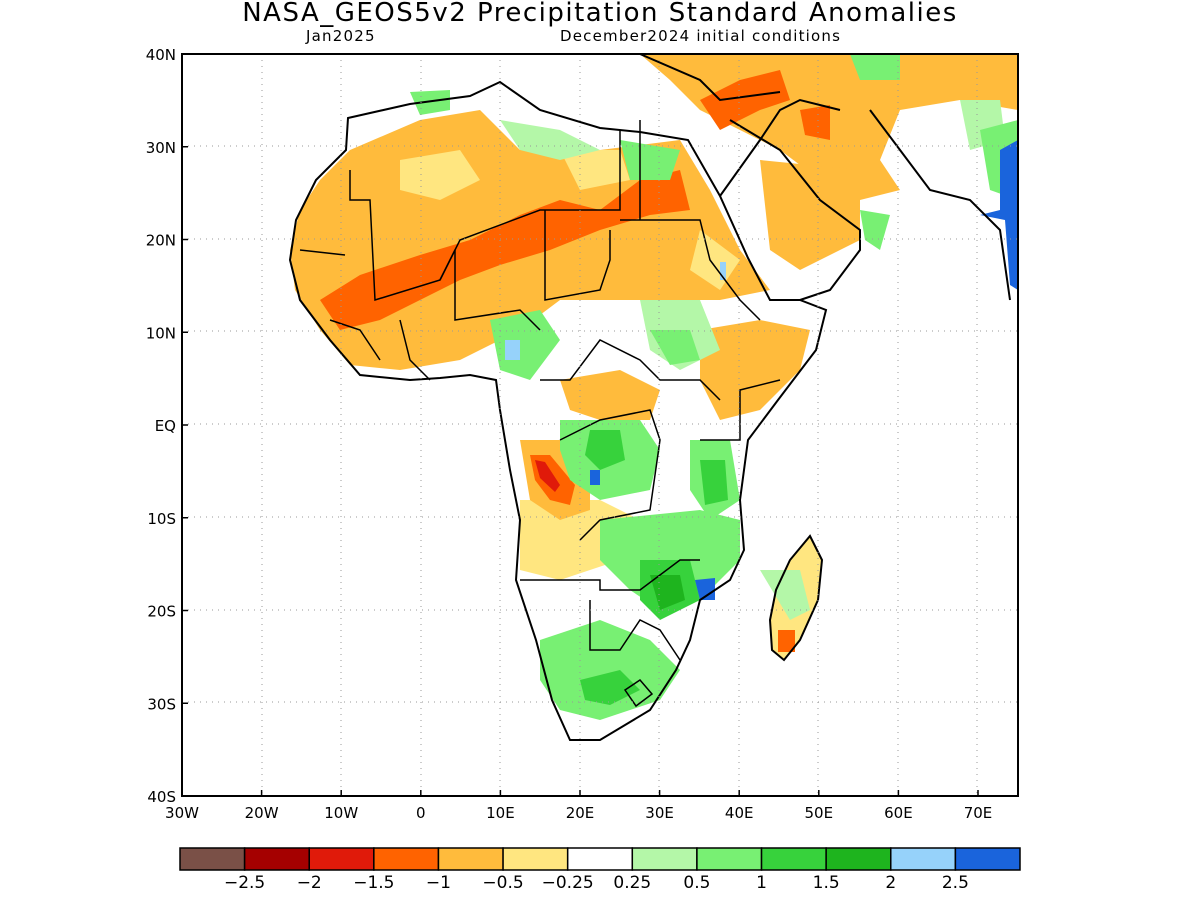 The width and height of the screenshot is (1200, 900). What do you see at coordinates (739, 813) in the screenshot?
I see `x-tick-label: 40E` at bounding box center [739, 813].